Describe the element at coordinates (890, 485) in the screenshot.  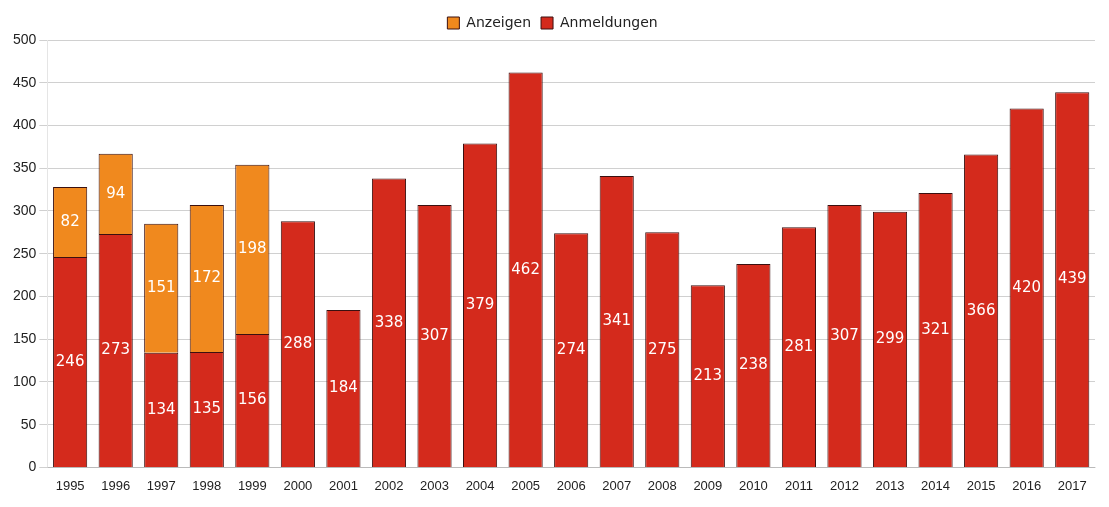
I see `x-tick-label: 2013` at that location.